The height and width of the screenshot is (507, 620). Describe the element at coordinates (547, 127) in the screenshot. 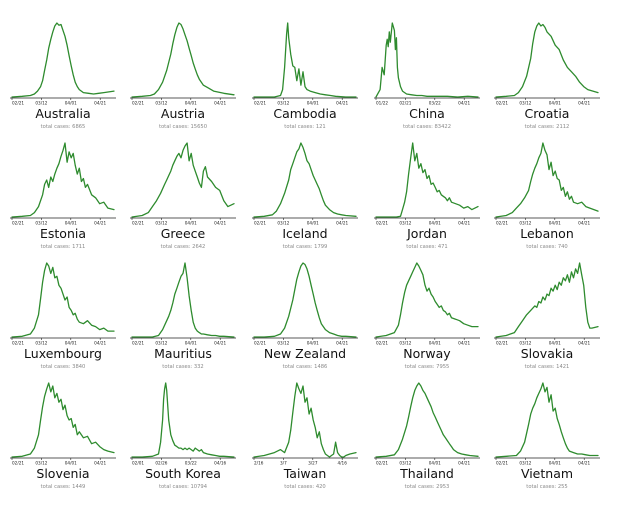

I see `panel-subtitle: total cases: 2112` at that location.